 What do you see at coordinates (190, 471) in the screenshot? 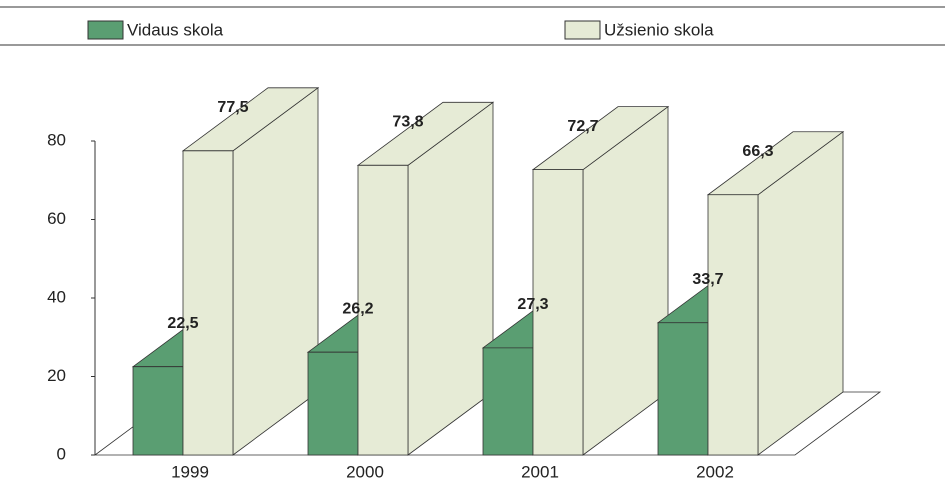
I see `x-tick-label: 1999` at bounding box center [190, 471].